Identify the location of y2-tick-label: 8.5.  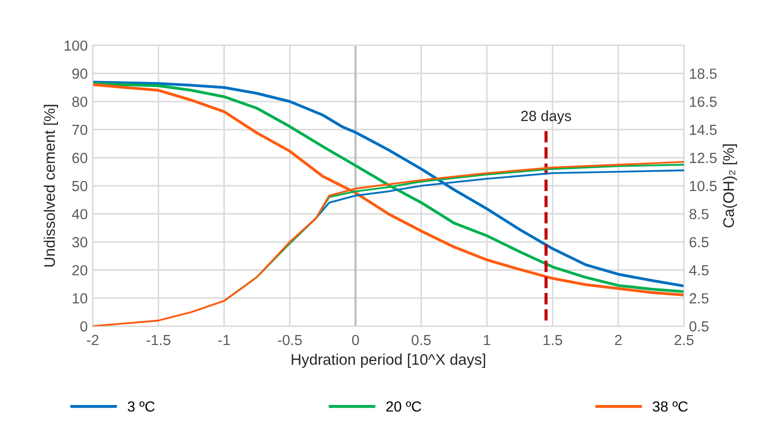
(699, 214).